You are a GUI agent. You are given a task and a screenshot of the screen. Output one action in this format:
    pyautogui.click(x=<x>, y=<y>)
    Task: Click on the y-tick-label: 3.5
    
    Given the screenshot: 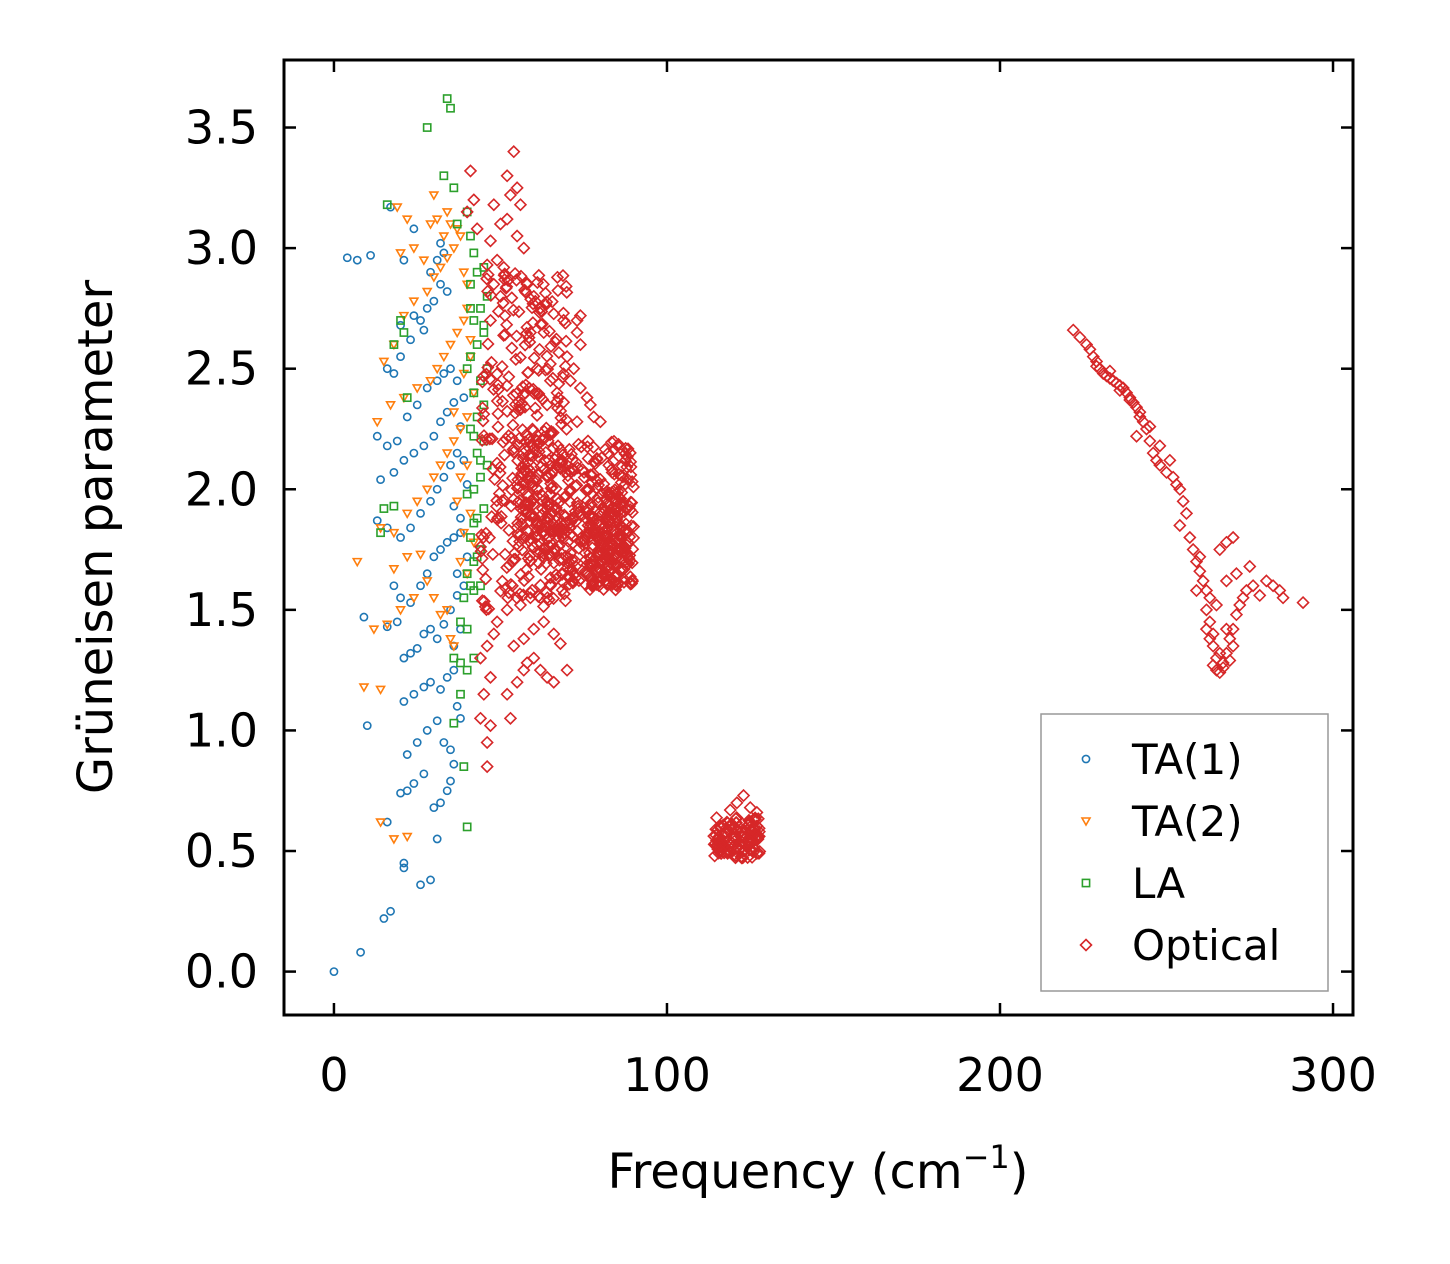 What is the action you would take?
    pyautogui.click(x=221, y=128)
    